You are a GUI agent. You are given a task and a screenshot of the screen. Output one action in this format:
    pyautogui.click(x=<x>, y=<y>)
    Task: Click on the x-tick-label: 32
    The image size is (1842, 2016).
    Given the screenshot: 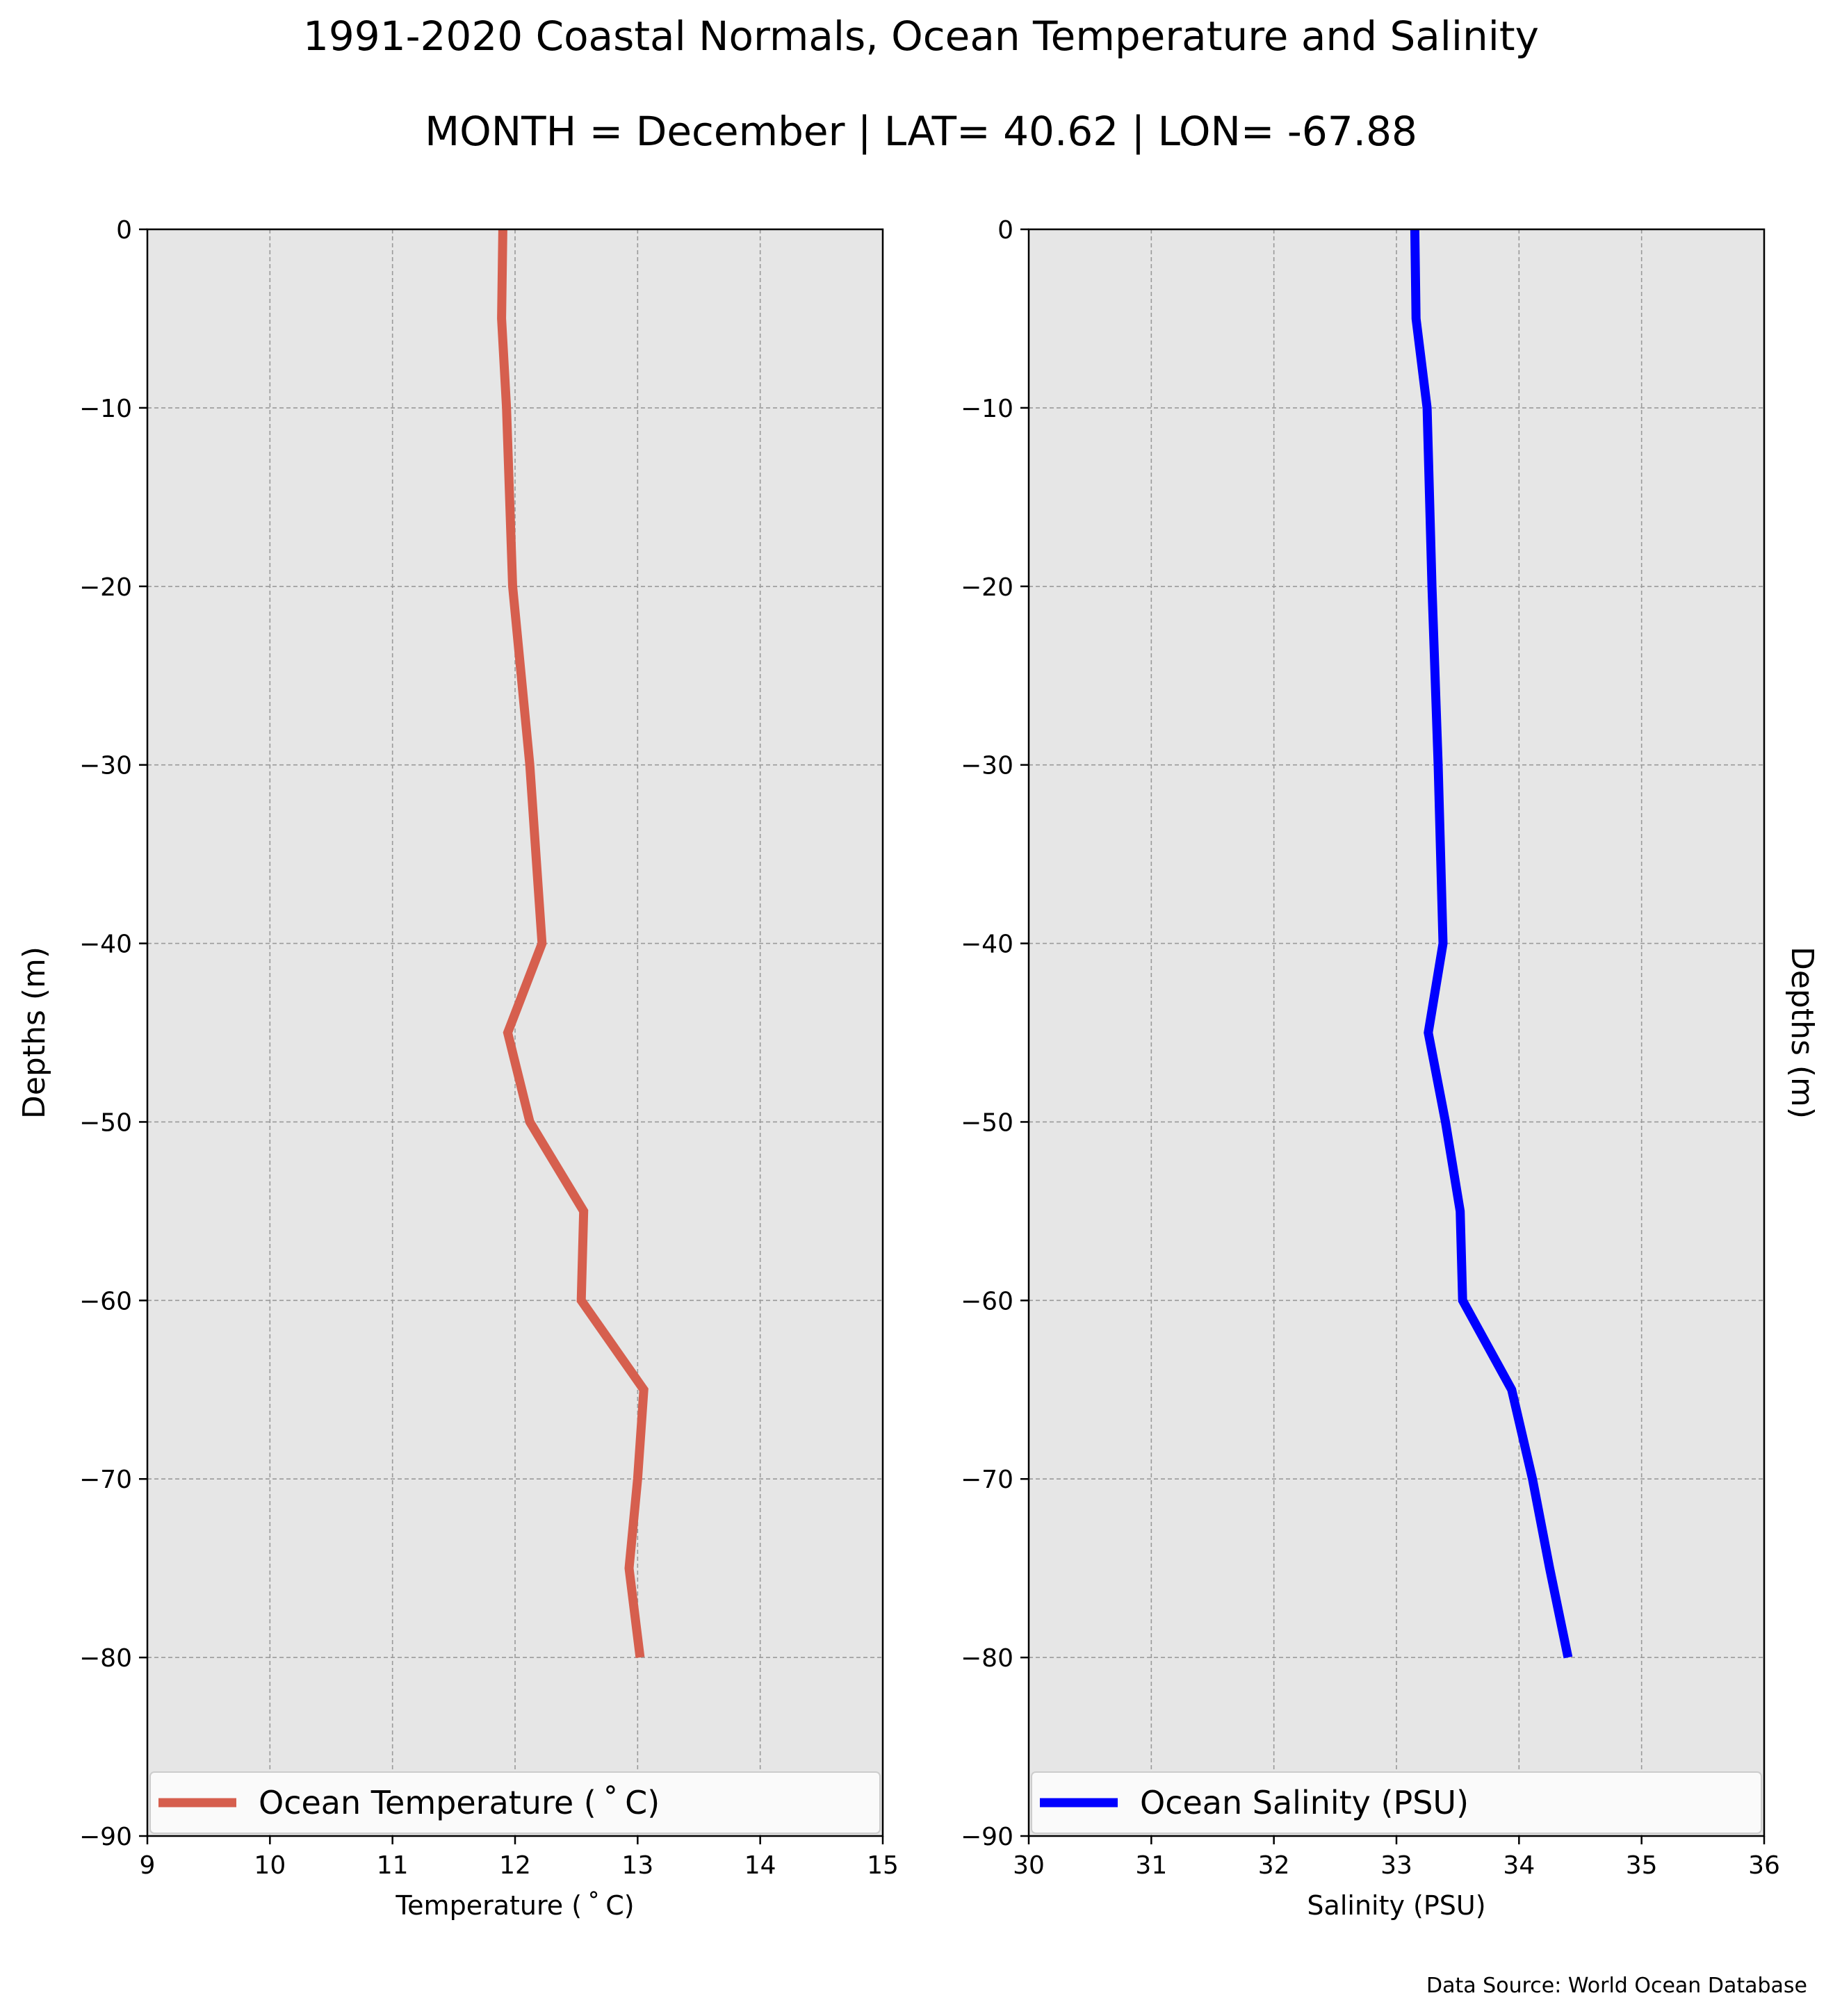 What is the action you would take?
    pyautogui.click(x=1274, y=1866)
    